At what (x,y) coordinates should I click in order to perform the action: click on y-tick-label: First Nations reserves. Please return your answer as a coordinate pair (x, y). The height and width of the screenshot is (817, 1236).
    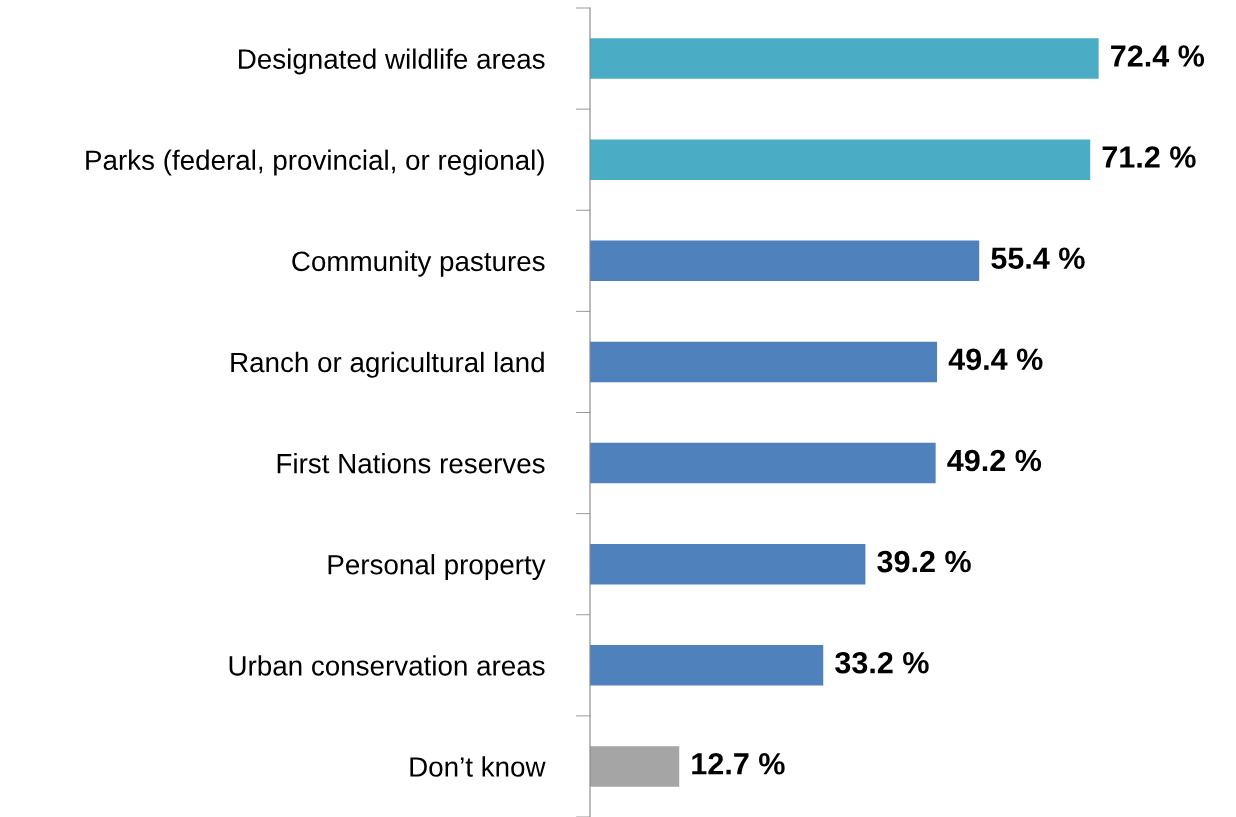
    Looking at the image, I should click on (411, 463).